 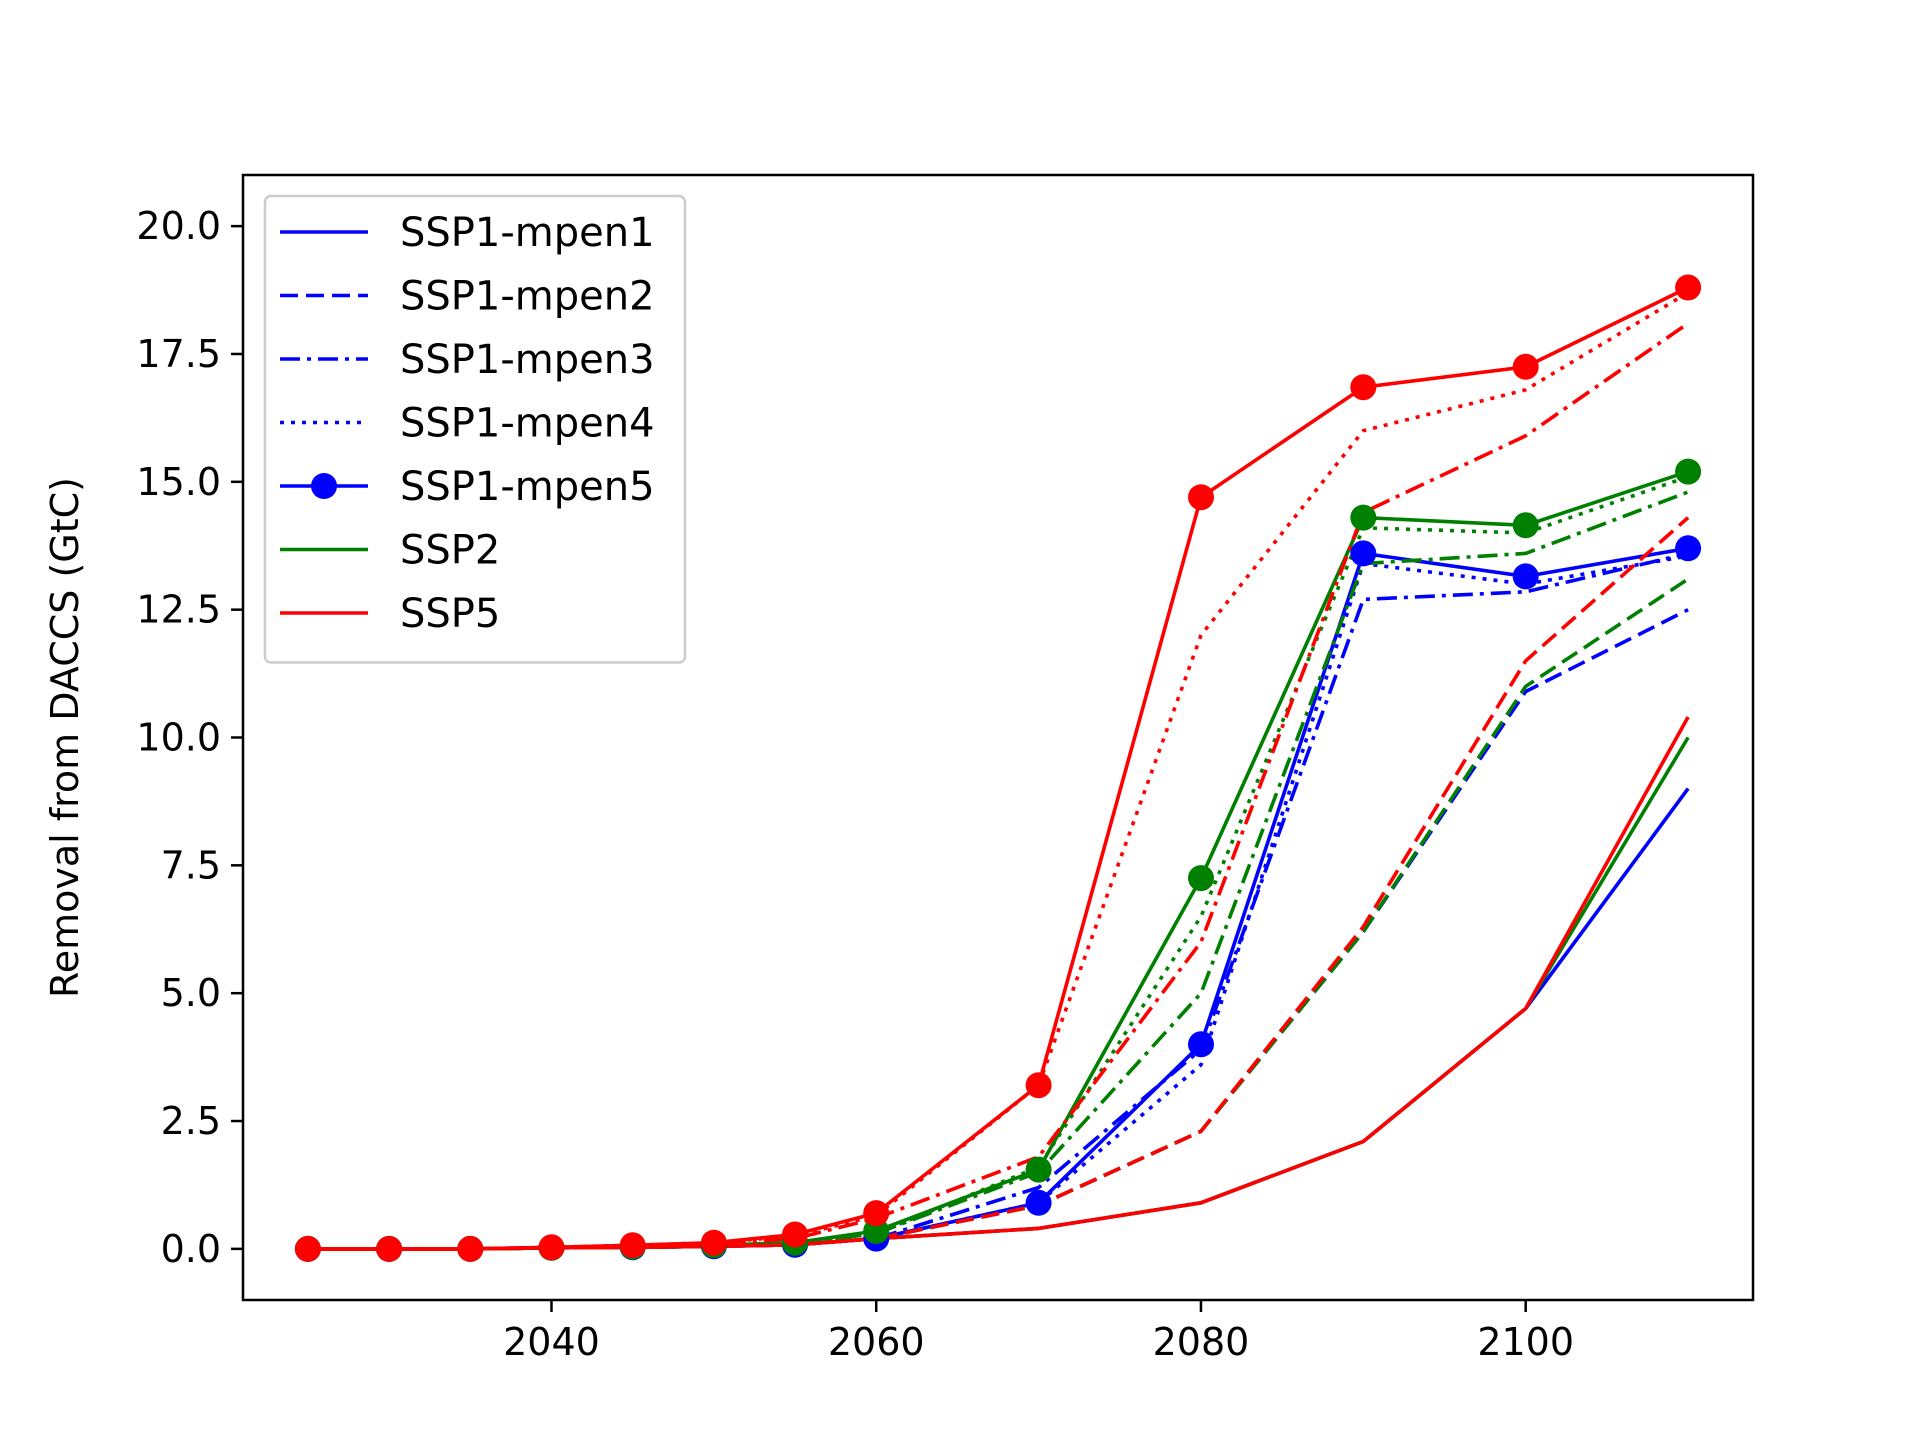 I want to click on legend-label: SSP2, so click(x=450, y=551).